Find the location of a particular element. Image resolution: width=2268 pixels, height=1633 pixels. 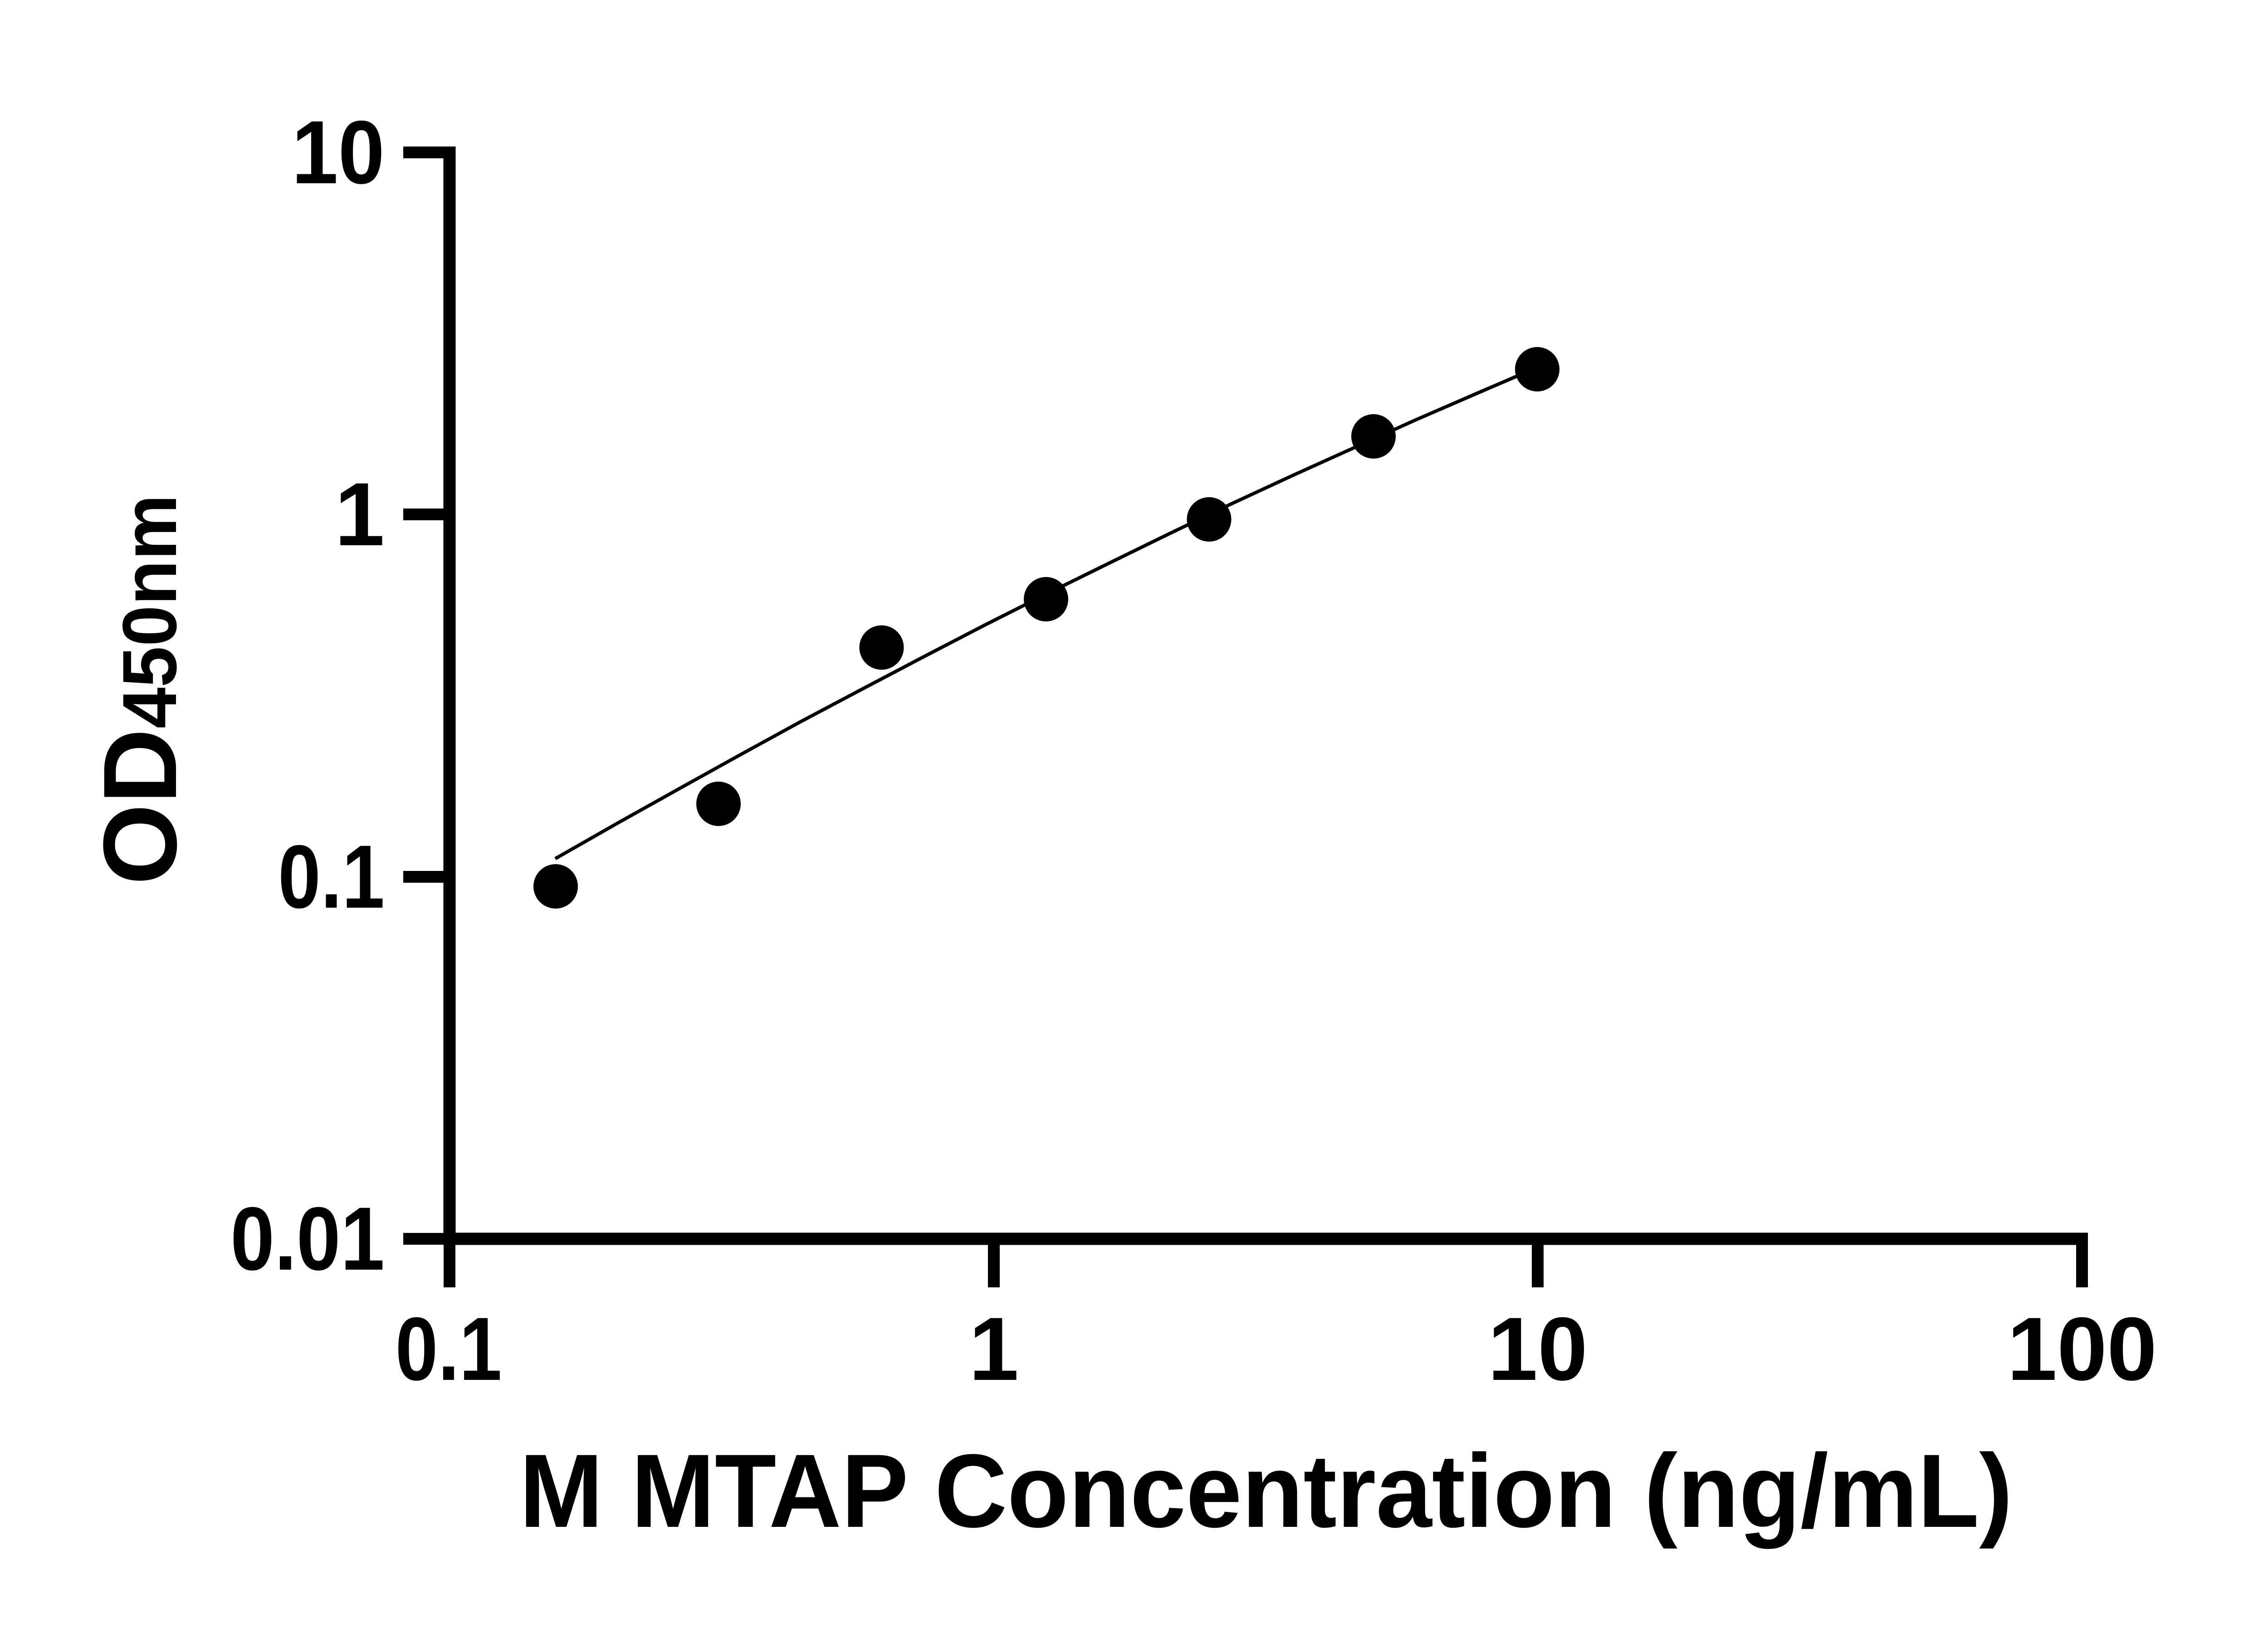

svg-text: 100 is located at coordinates (2082, 1349).